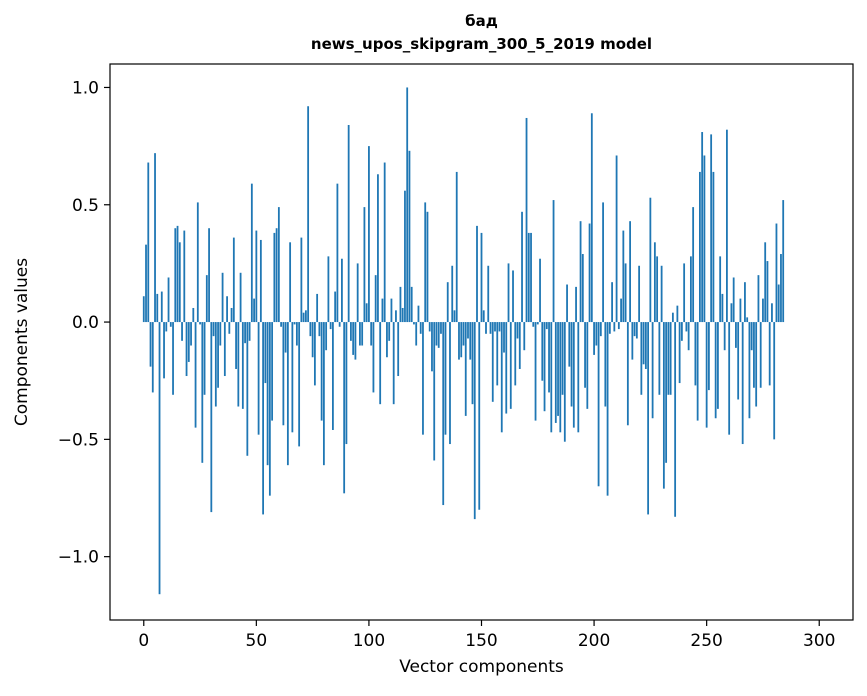  Describe the element at coordinates (481, 641) in the screenshot. I see `x-tick-label: 150` at that location.